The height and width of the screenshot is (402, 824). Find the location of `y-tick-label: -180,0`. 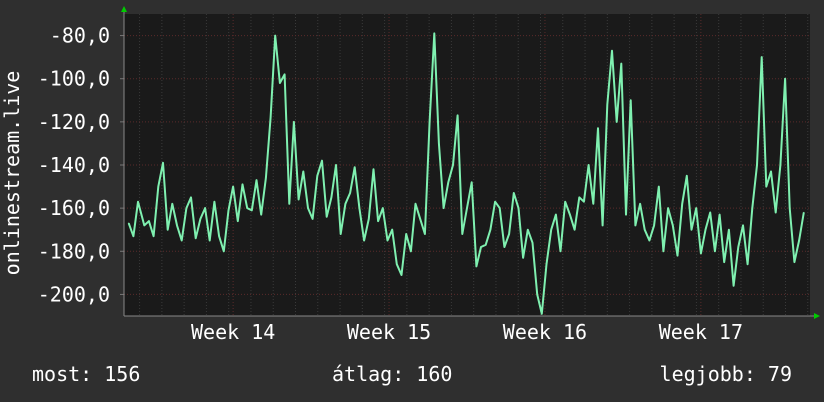

y-tick-label: -180,0 is located at coordinates (74, 251).